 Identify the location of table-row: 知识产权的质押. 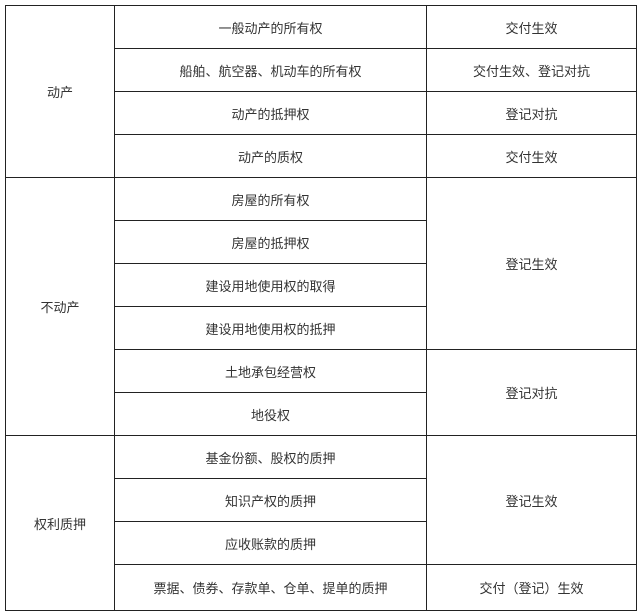
(321, 500).